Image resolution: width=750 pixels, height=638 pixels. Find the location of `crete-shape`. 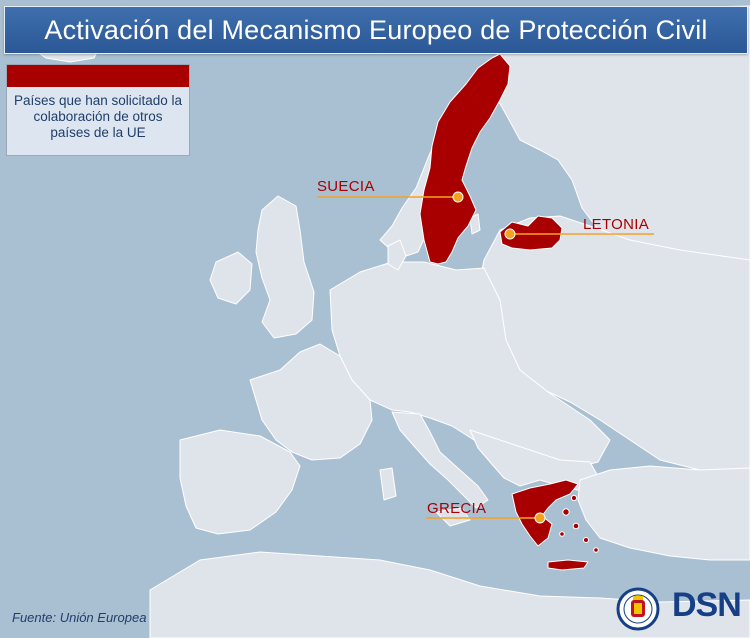

crete-shape is located at coordinates (568, 565).